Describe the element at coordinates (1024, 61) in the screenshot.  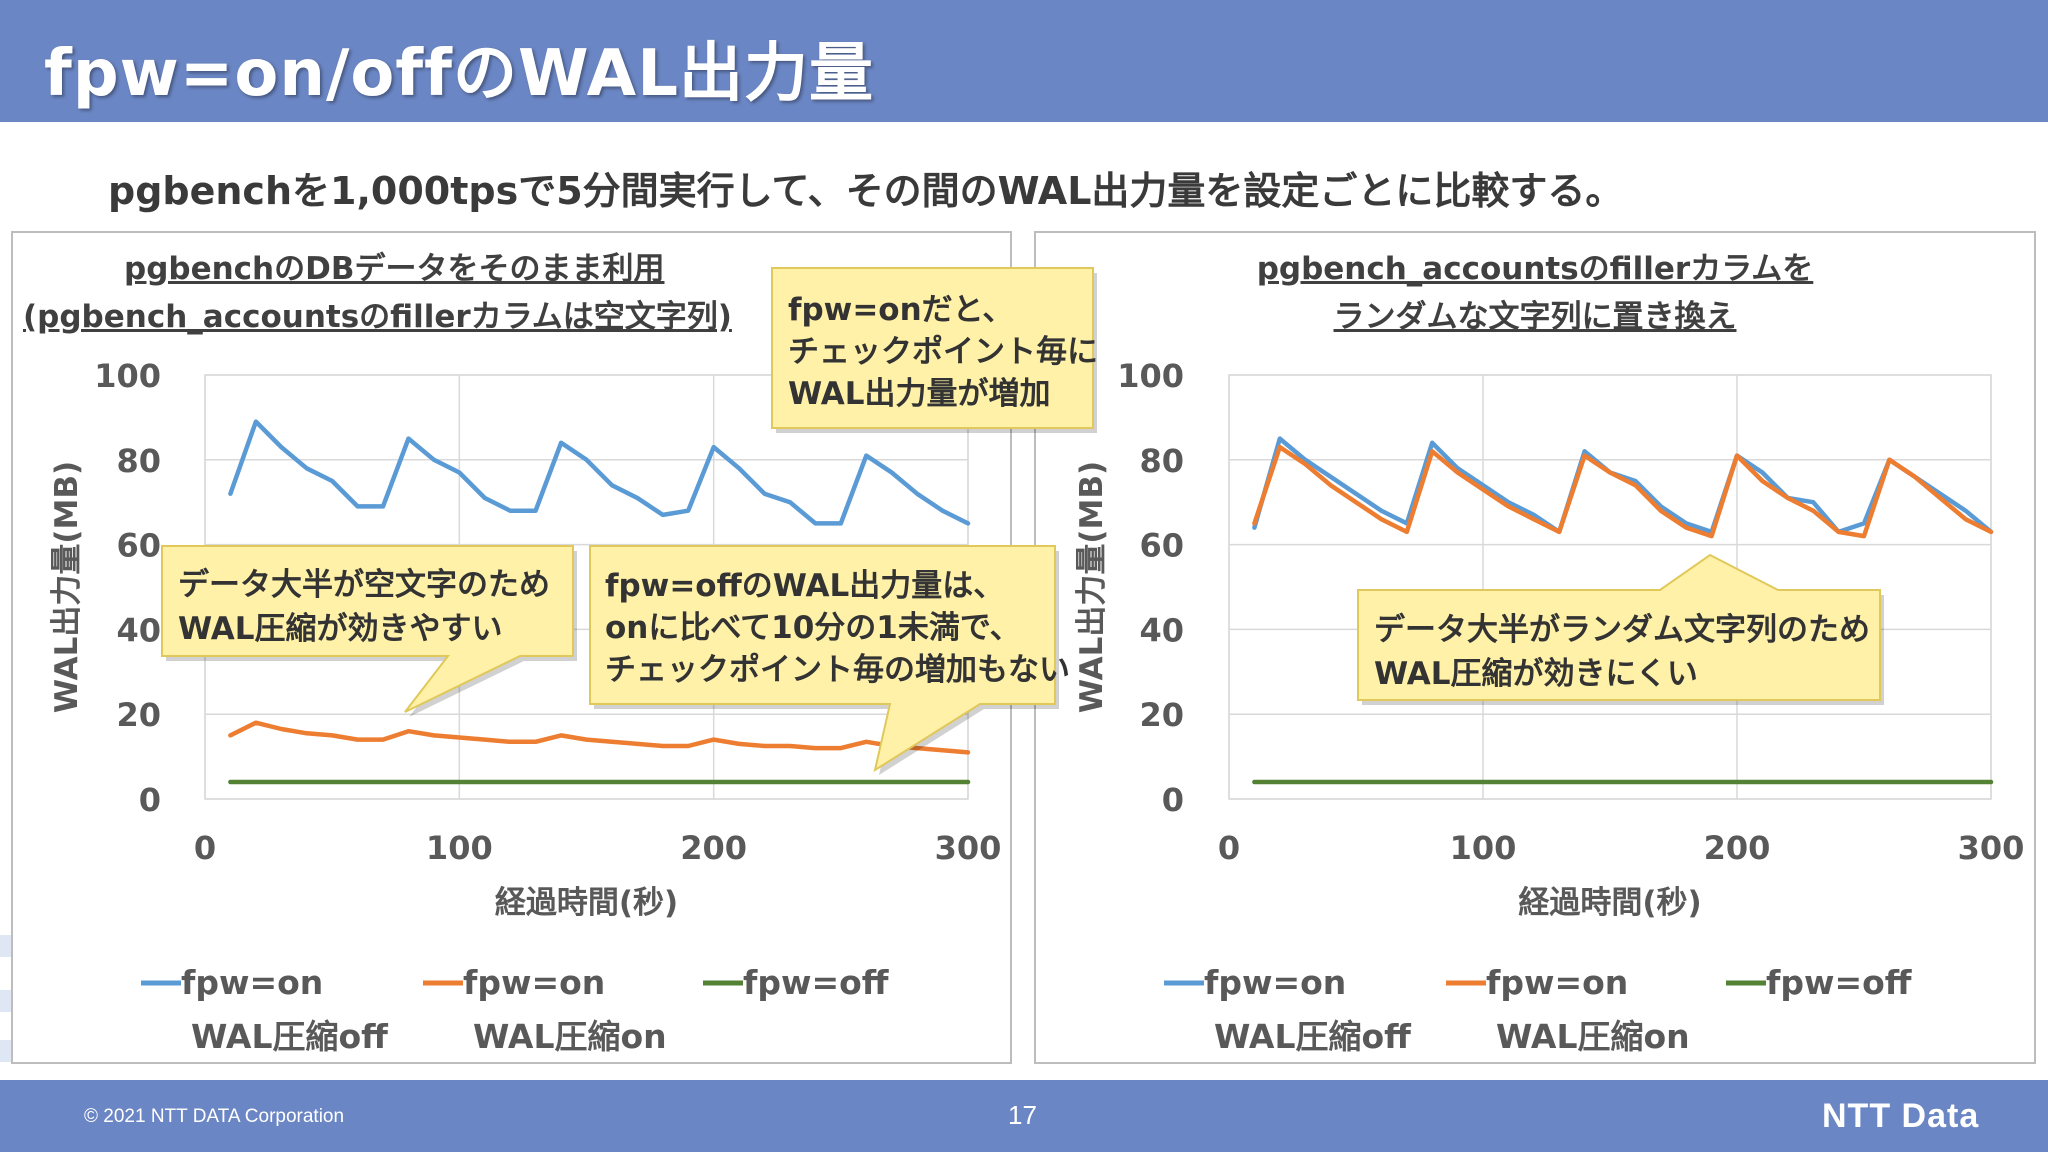
I see `slide-header: fpw=on/offのWAL出力量` at that location.